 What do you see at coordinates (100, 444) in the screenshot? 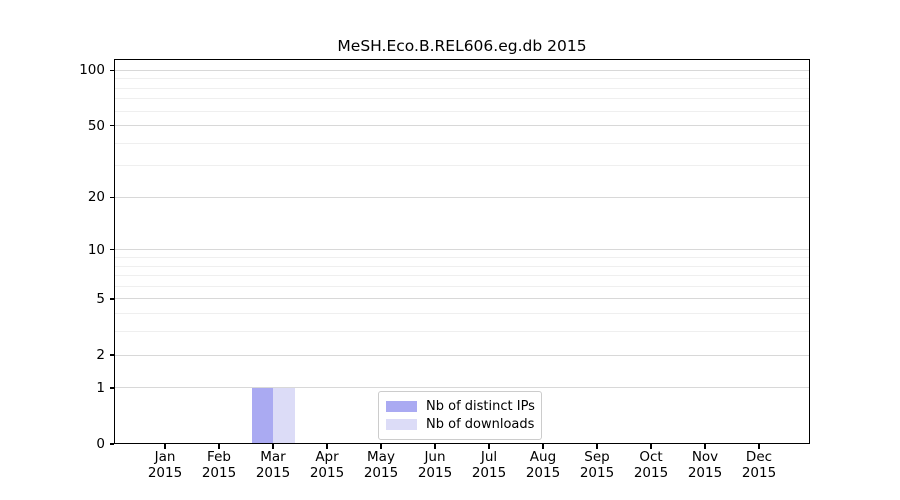
I see `y-axis-tick-label: 0` at bounding box center [100, 444].